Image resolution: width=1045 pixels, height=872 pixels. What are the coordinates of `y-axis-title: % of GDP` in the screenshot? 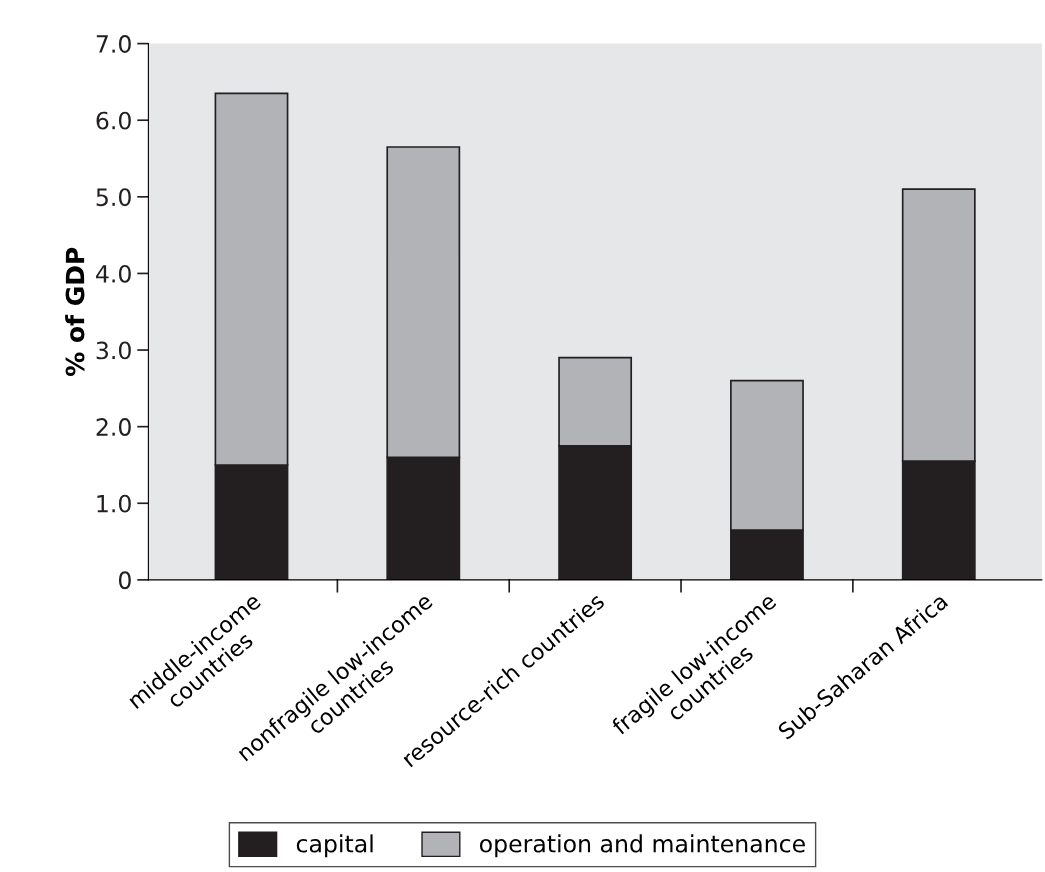 It's located at (75, 311).